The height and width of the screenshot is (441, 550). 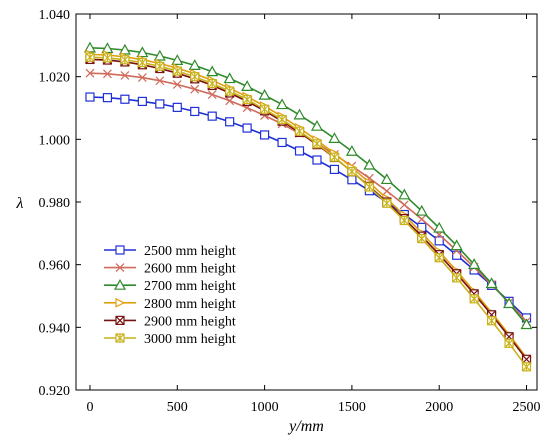 I want to click on y-tick-label: 0.920, so click(x=55, y=391).